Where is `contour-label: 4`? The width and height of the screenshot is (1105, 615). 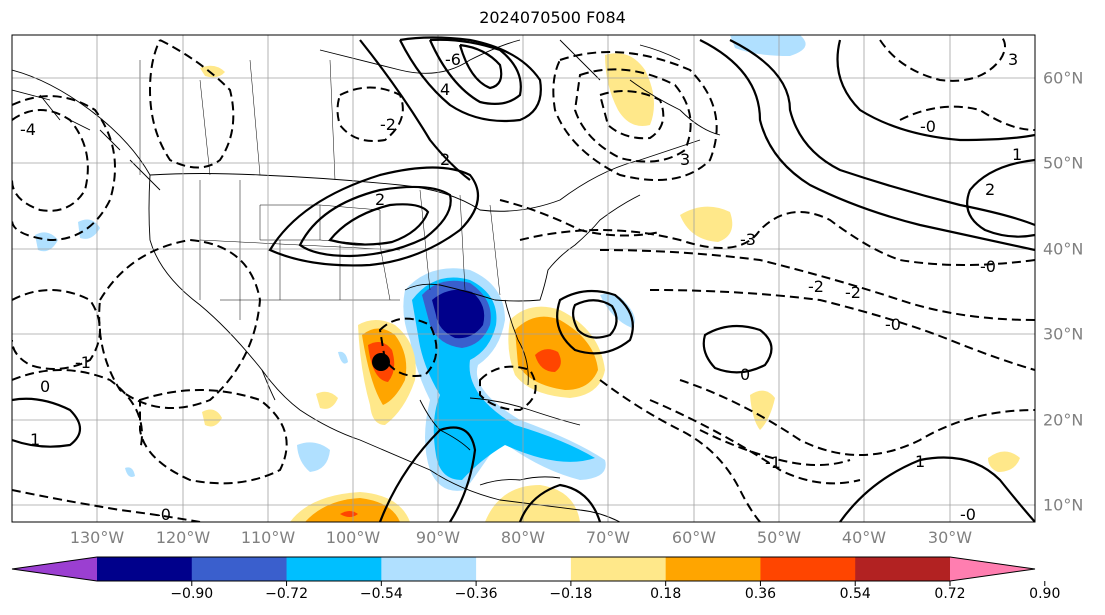 contour-label: 4 is located at coordinates (445, 89).